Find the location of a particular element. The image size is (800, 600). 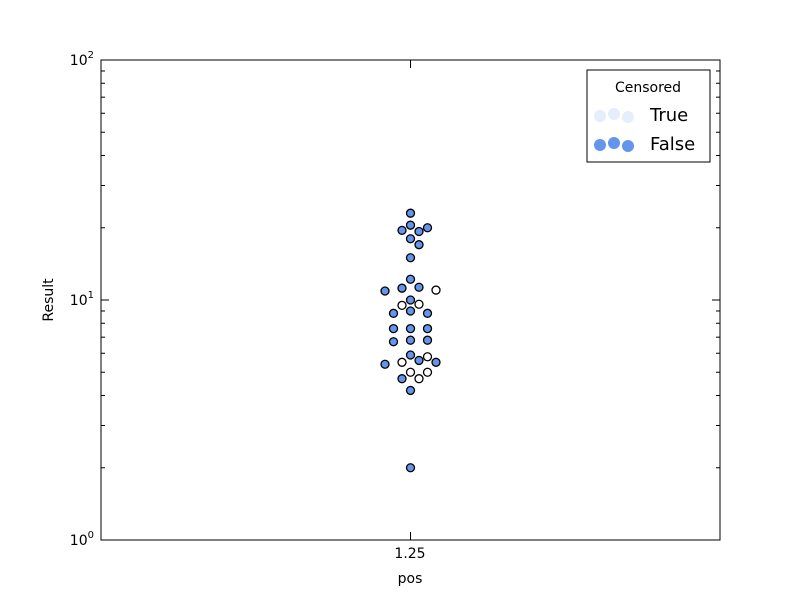

y-axis-label: Result is located at coordinates (49, 300).